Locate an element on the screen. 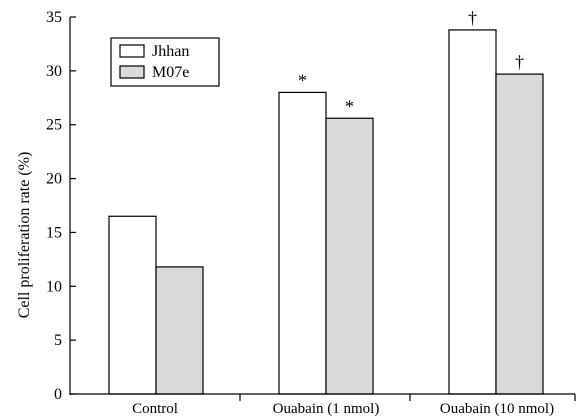 The height and width of the screenshot is (418, 585). y-axis-label: Cell proliferation rate (%) is located at coordinates (24, 235).